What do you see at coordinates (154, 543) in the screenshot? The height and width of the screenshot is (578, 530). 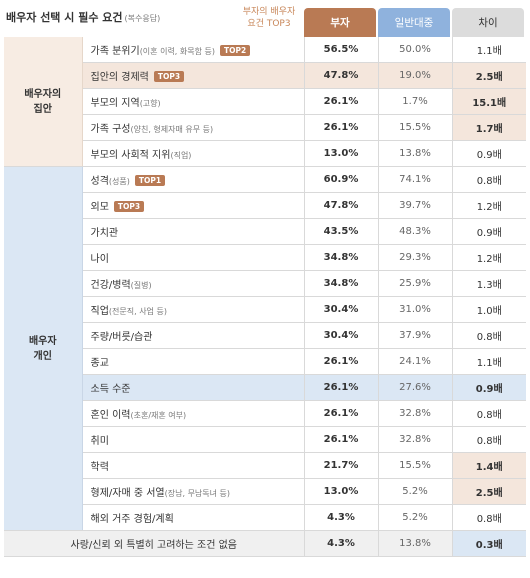 I see `row-label: 사랑/신뢰 외 특별히 고려하는 조건 없음` at bounding box center [154, 543].